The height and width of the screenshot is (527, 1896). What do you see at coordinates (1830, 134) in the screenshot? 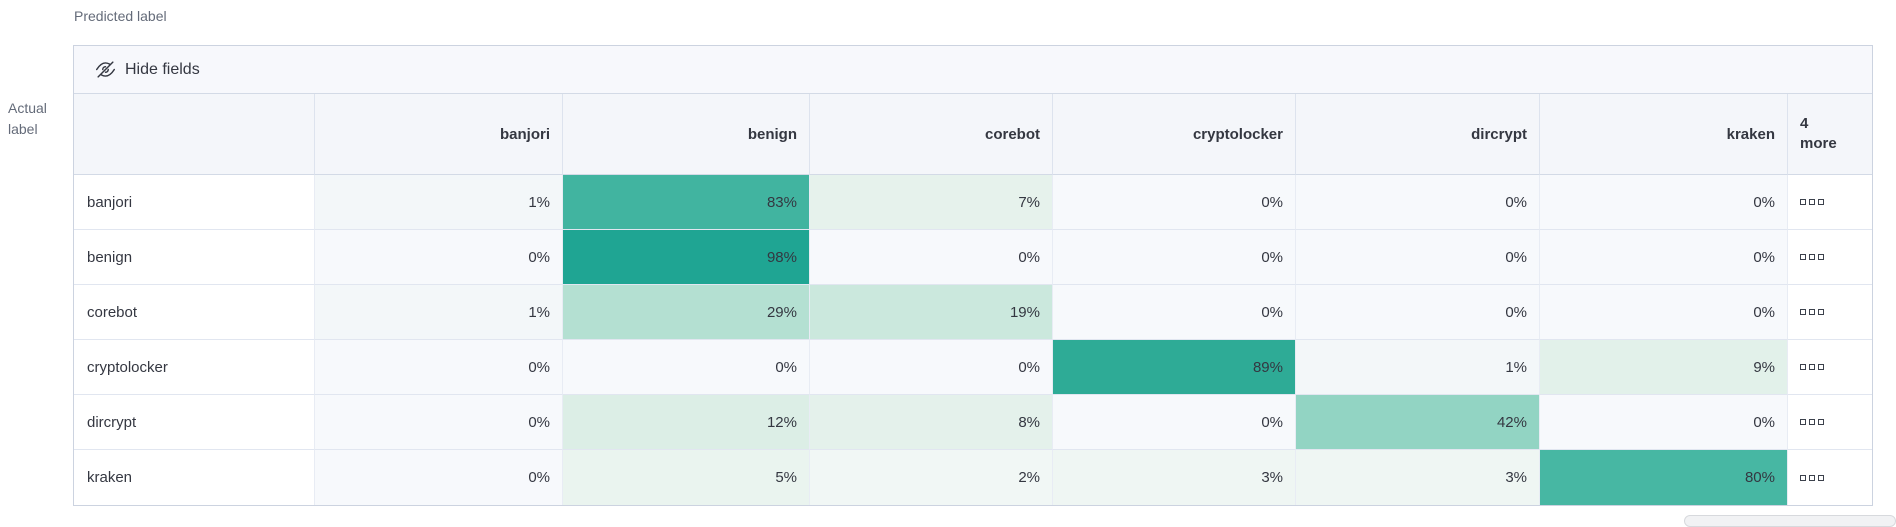
I see `column-header-more: 4 more` at bounding box center [1830, 134].